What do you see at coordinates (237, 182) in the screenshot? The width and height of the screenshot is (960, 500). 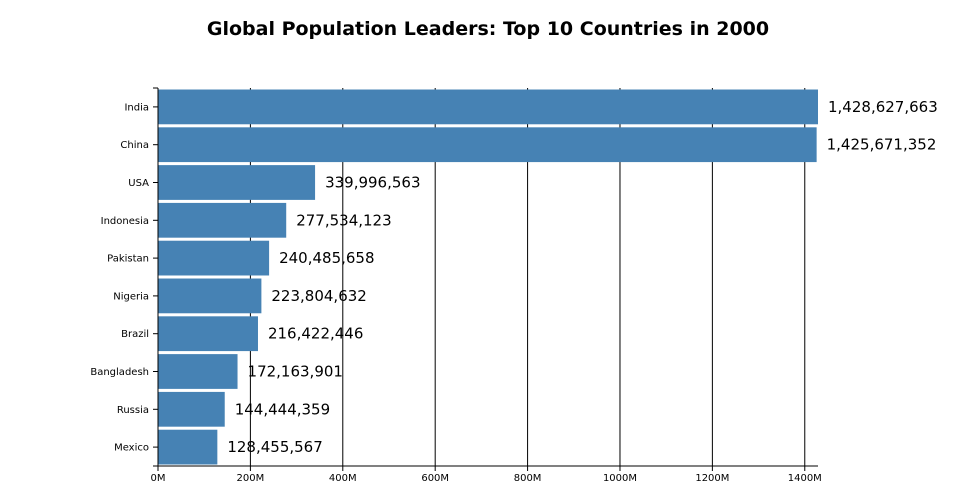 I see `bar-usa` at bounding box center [237, 182].